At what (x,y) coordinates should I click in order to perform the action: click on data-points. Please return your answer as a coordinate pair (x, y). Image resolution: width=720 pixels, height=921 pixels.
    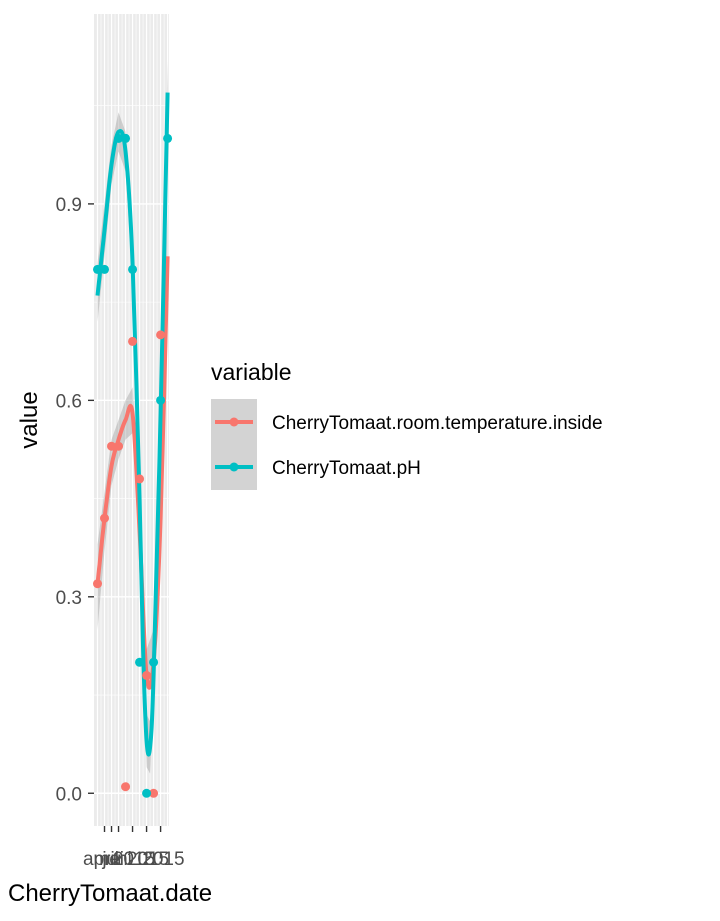
    Looking at the image, I should click on (133, 465).